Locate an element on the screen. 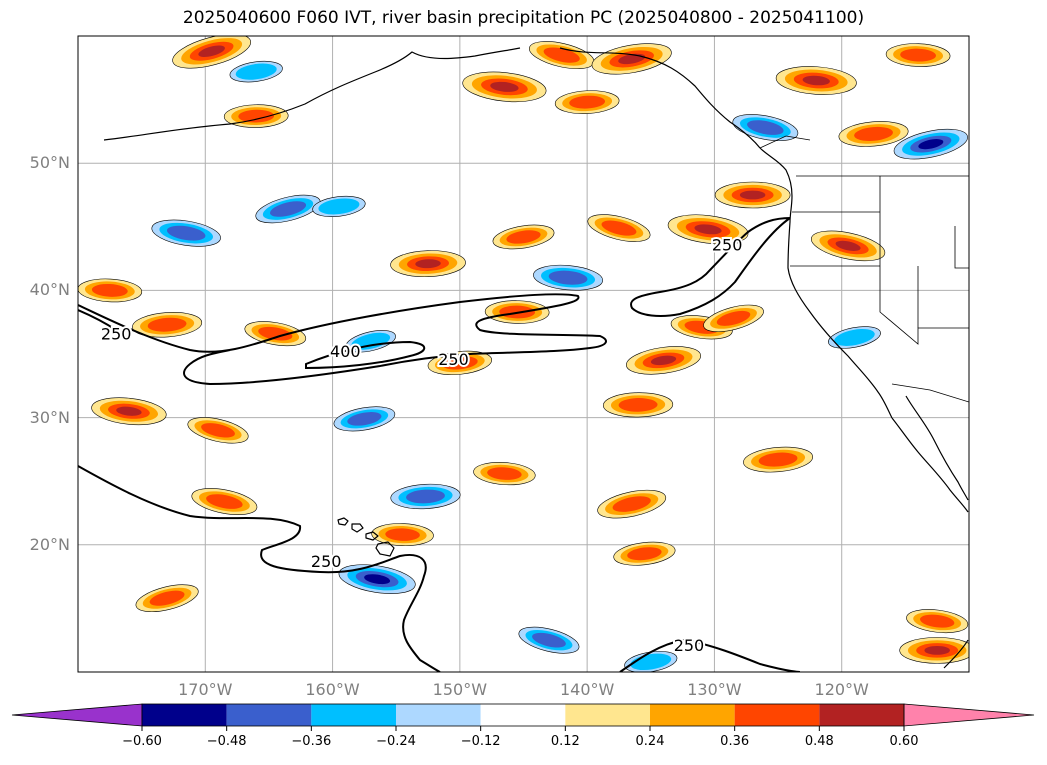 The image size is (1047, 765). ivt-contour-250-north is located at coordinates (710, 267).